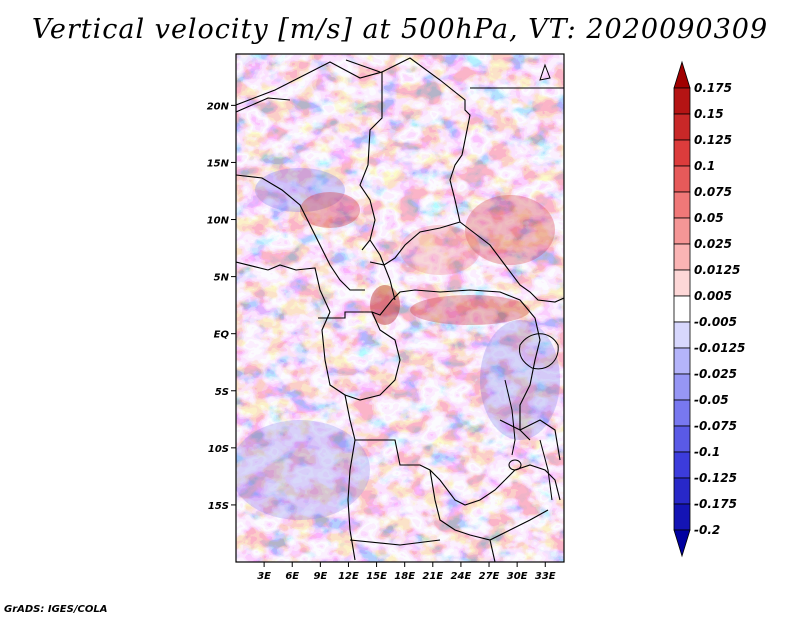 The width and height of the screenshot is (800, 618). Describe the element at coordinates (404, 576) in the screenshot. I see `lon-tick-label: 18E` at that location.